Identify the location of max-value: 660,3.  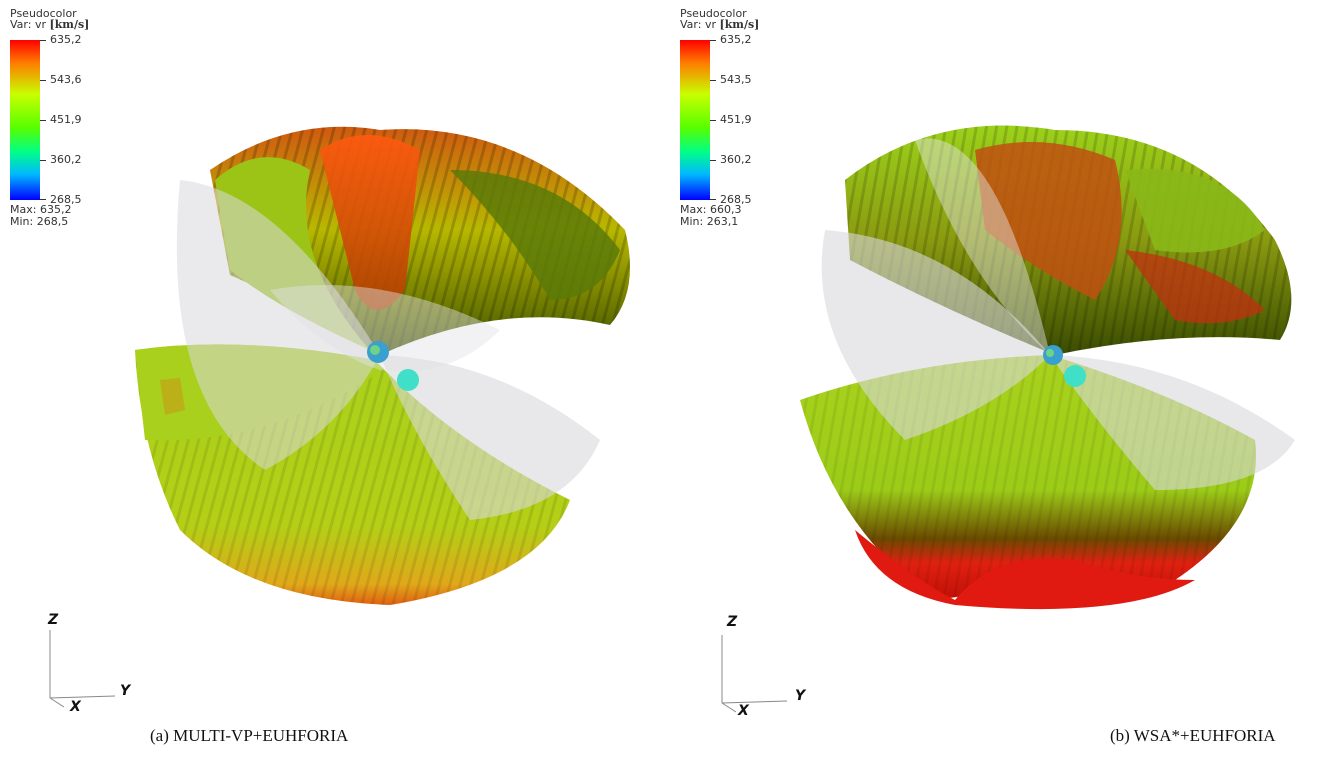
(725, 209).